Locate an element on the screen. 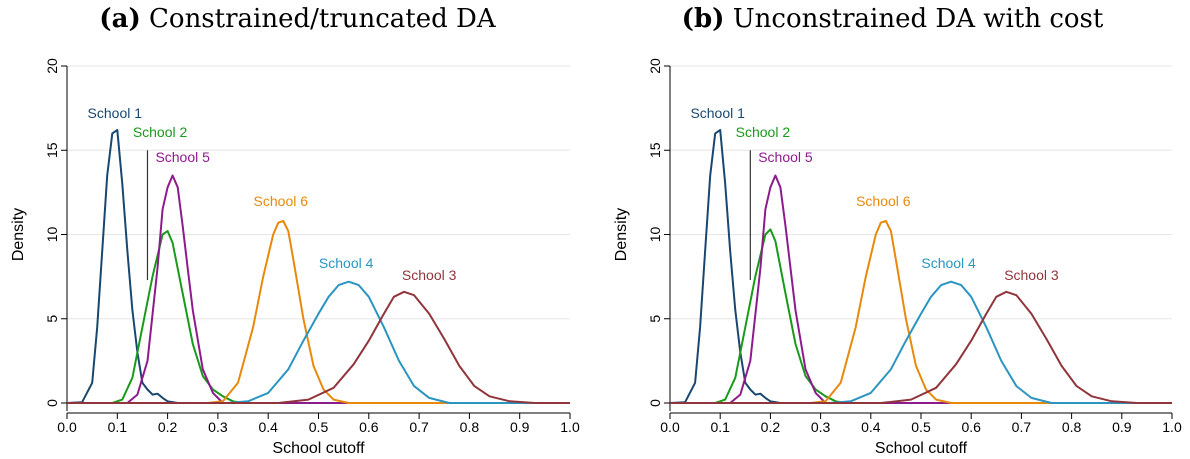 This screenshot has height=459, width=1190. panel-a-title: (a) Constrained/truncated DA is located at coordinates (297, 19).